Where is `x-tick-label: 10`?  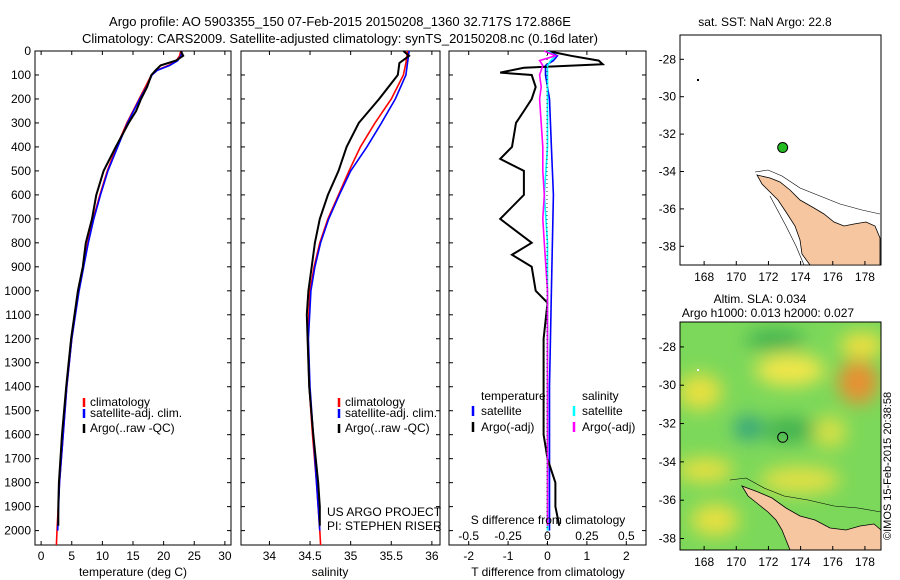
x-tick-label: 10 is located at coordinates (103, 556).